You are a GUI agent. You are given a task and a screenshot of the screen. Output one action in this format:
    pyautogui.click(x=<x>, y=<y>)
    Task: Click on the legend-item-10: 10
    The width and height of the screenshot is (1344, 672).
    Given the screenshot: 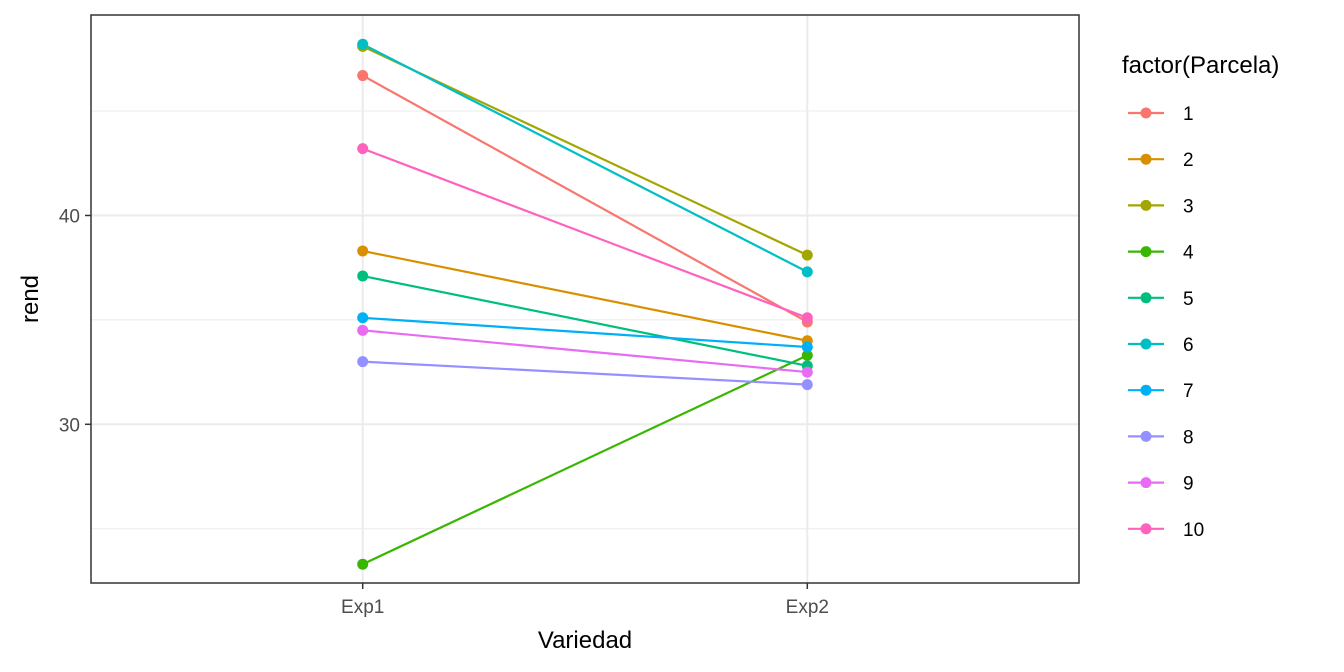 What is the action you would take?
    pyautogui.click(x=1166, y=530)
    